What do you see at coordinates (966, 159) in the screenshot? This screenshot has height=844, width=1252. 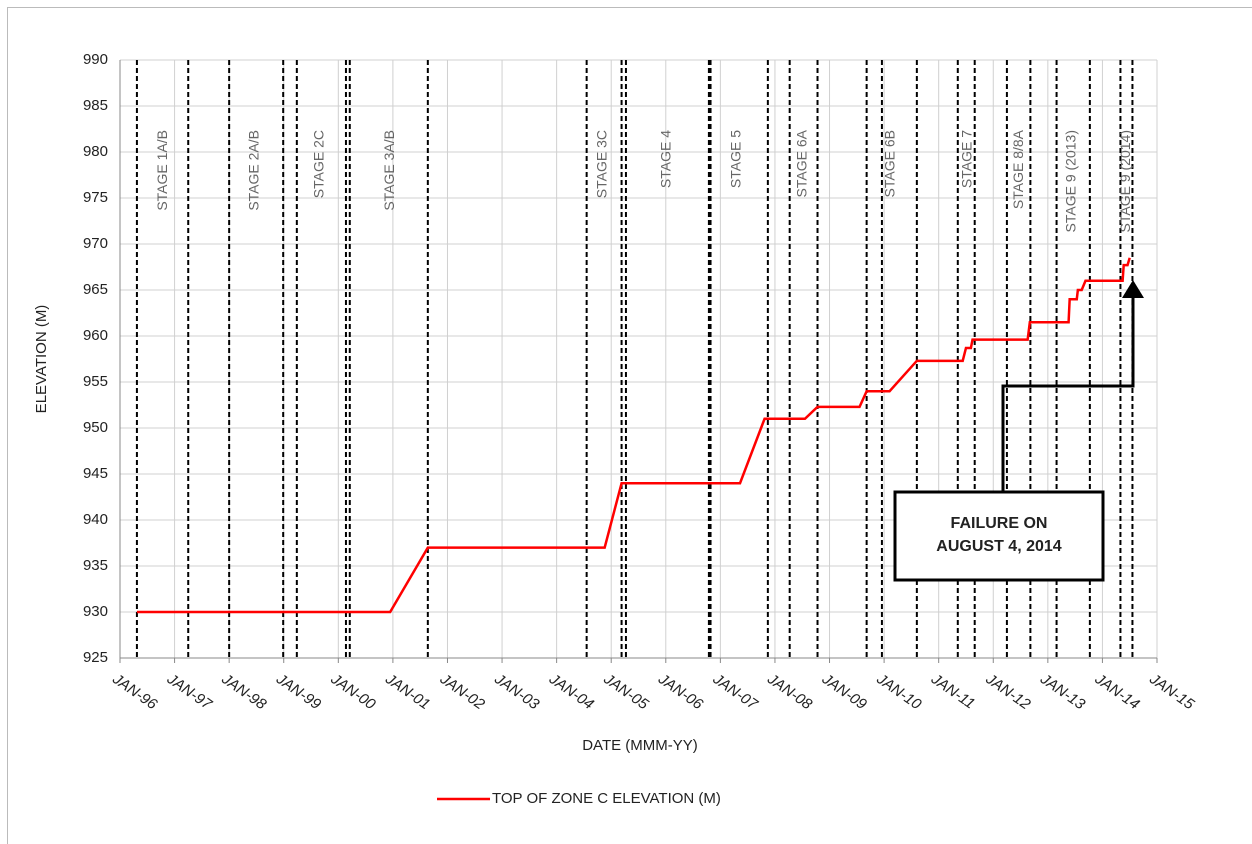 I see `stage-label: STAGE 7` at bounding box center [966, 159].